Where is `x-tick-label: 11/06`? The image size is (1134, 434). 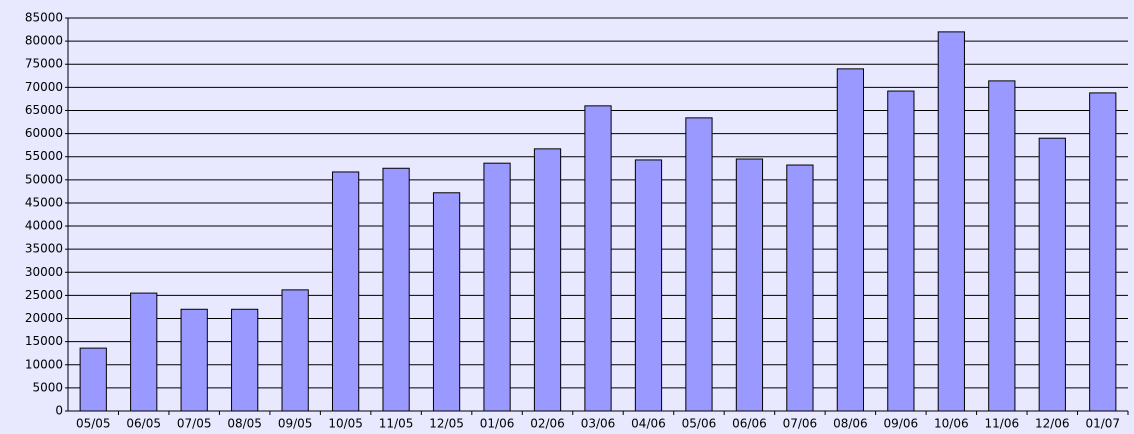 x-tick-label: 11/06 is located at coordinates (1002, 424).